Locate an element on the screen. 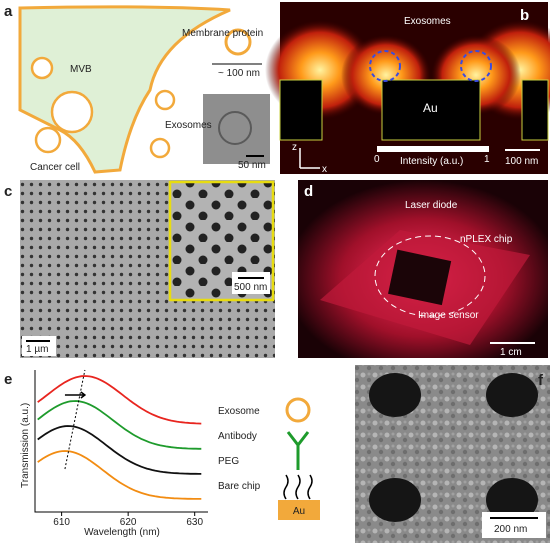  panel-label: b is located at coordinates (524, 15).